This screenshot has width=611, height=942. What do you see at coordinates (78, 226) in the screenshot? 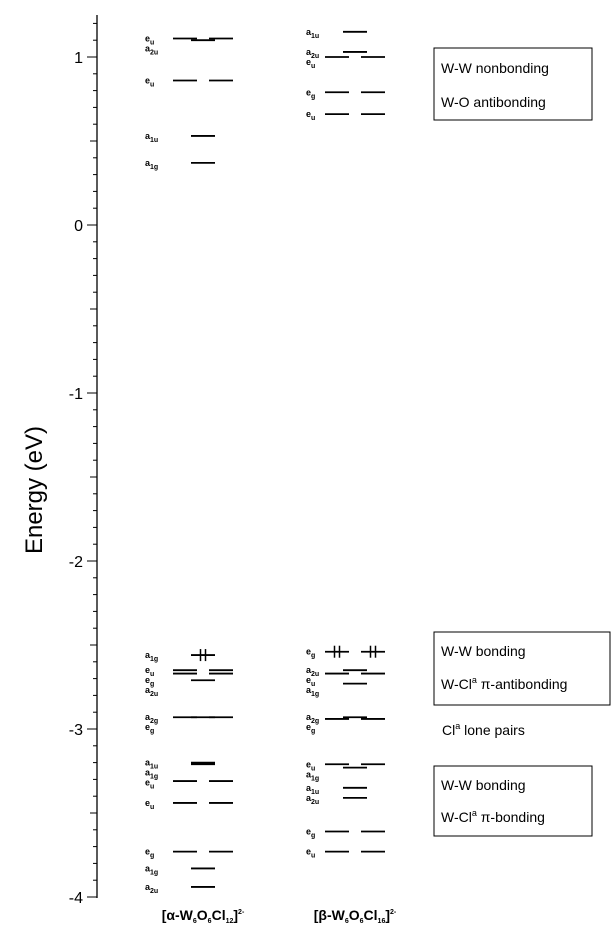
I see `y-tick-label: 0` at bounding box center [78, 226].